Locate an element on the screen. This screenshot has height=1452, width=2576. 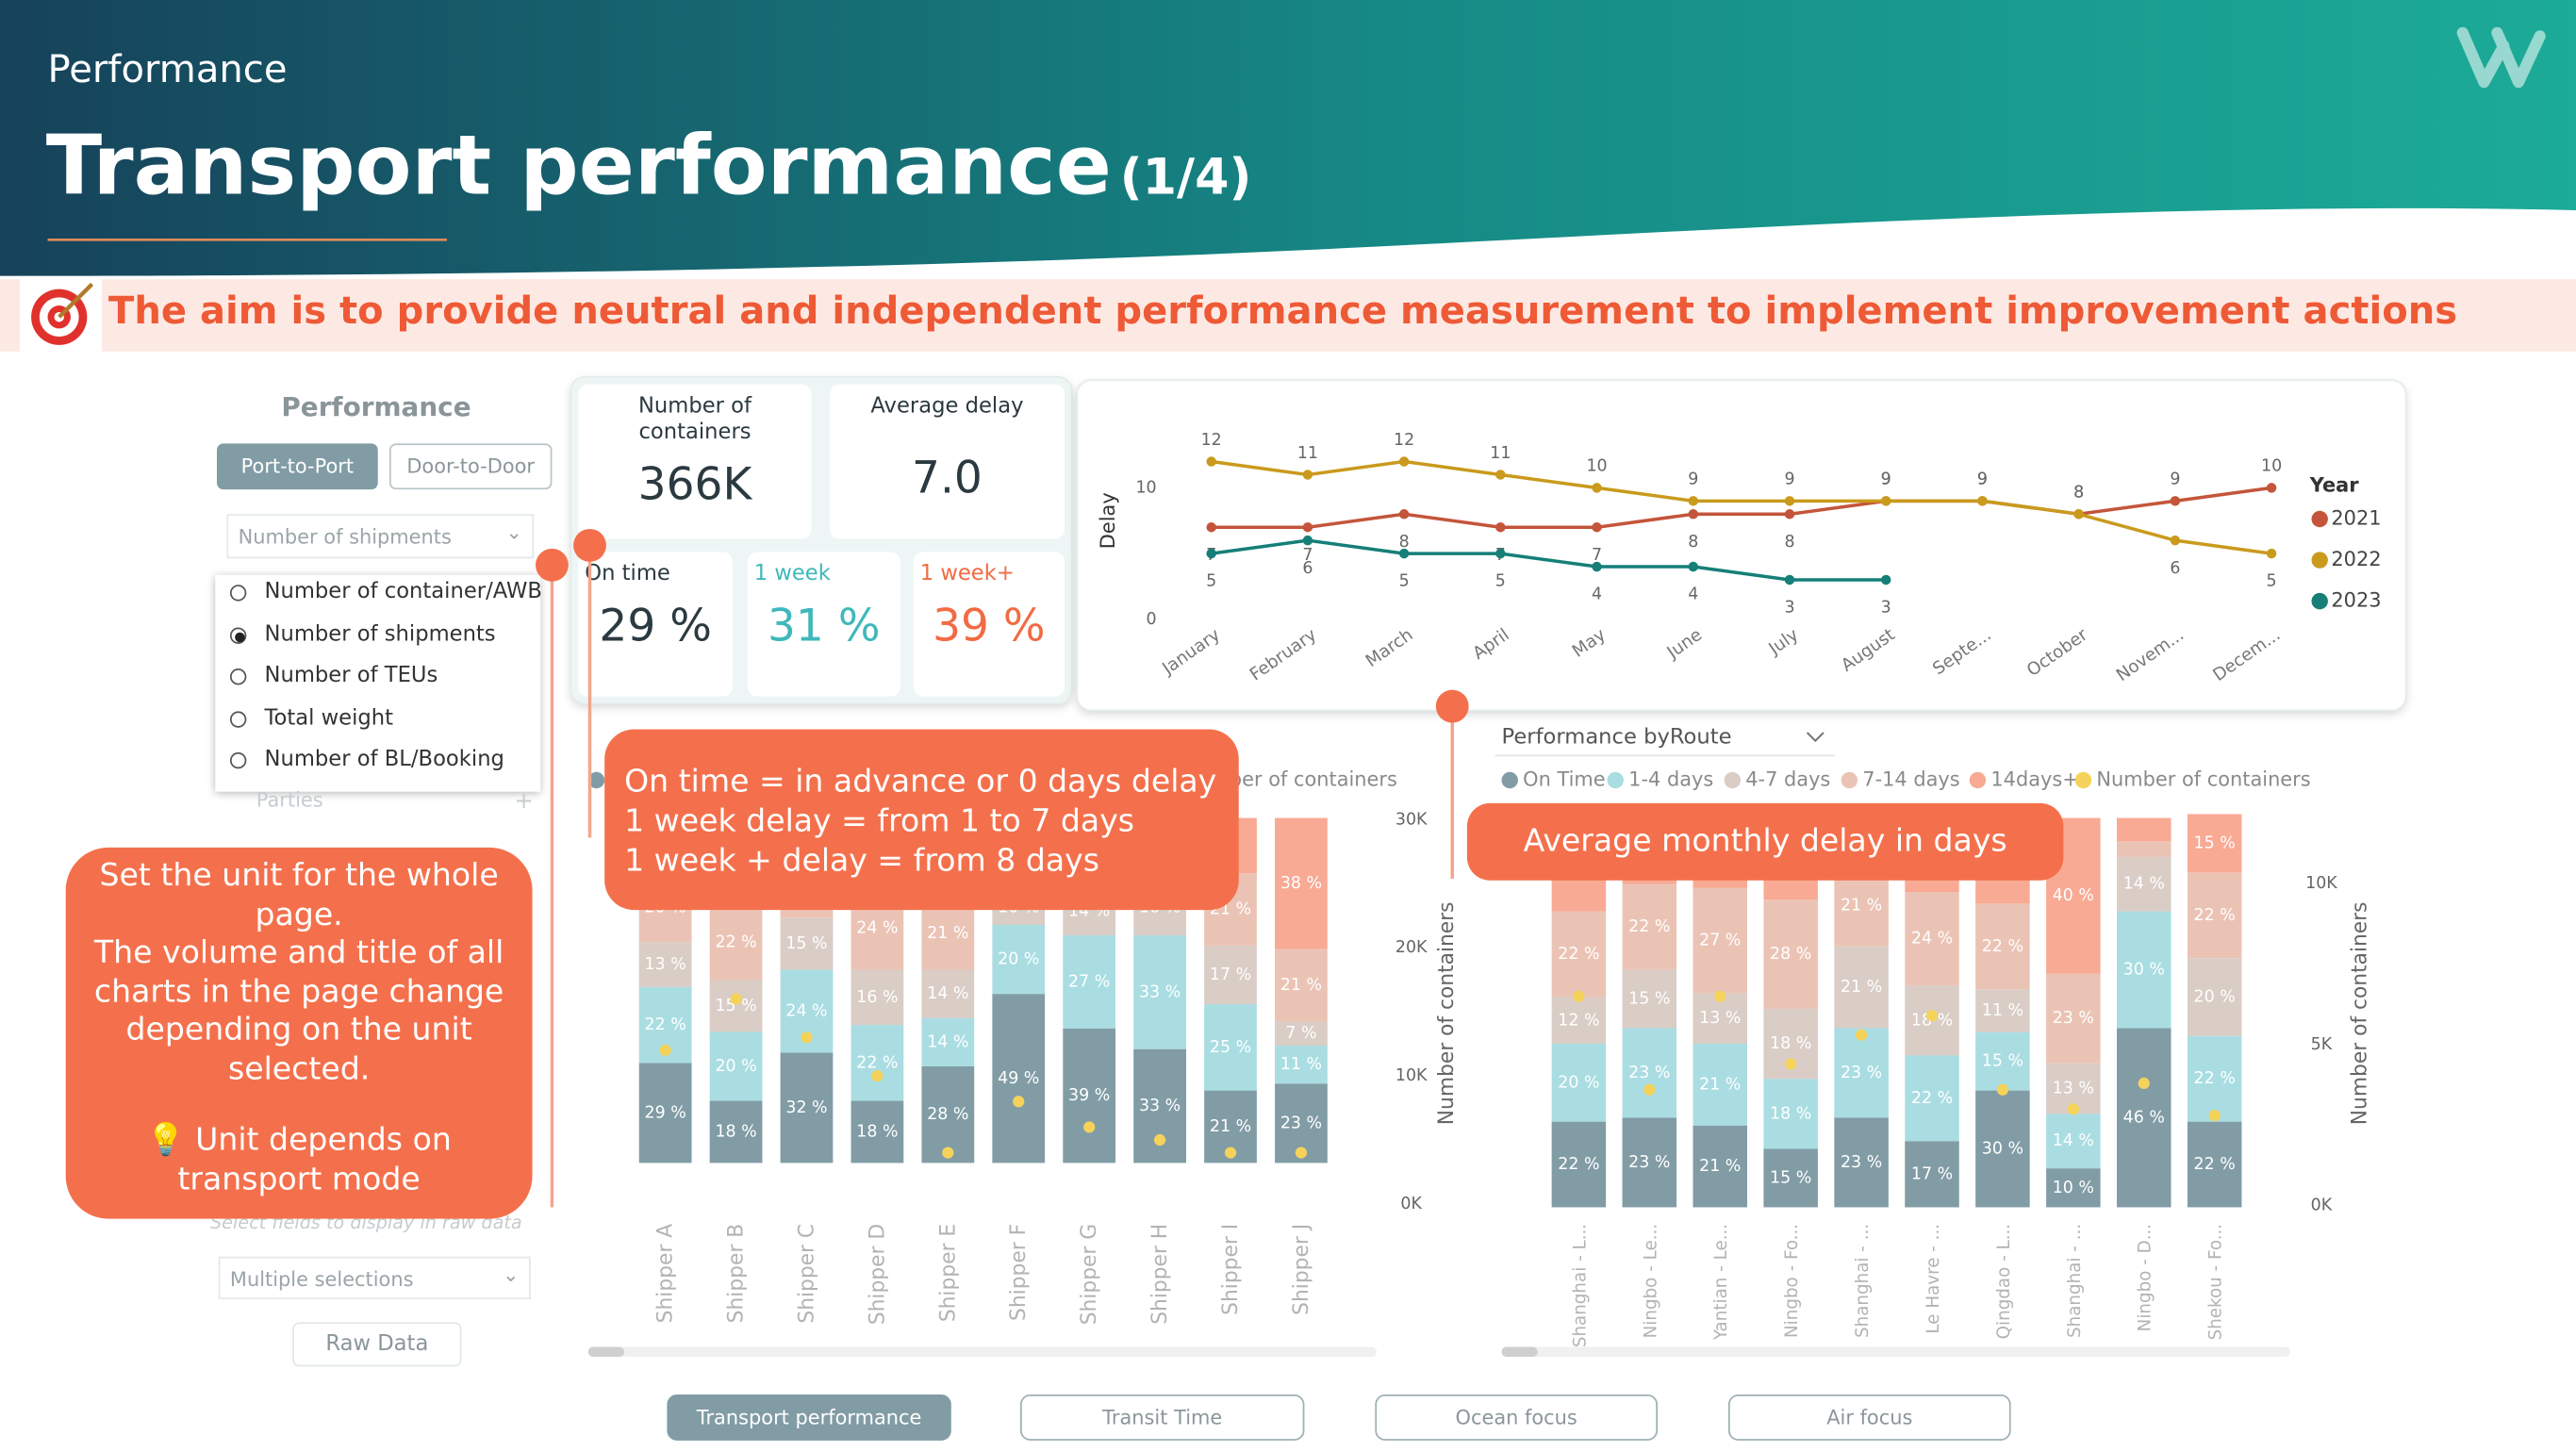
data-label: 5 is located at coordinates (2272, 581).